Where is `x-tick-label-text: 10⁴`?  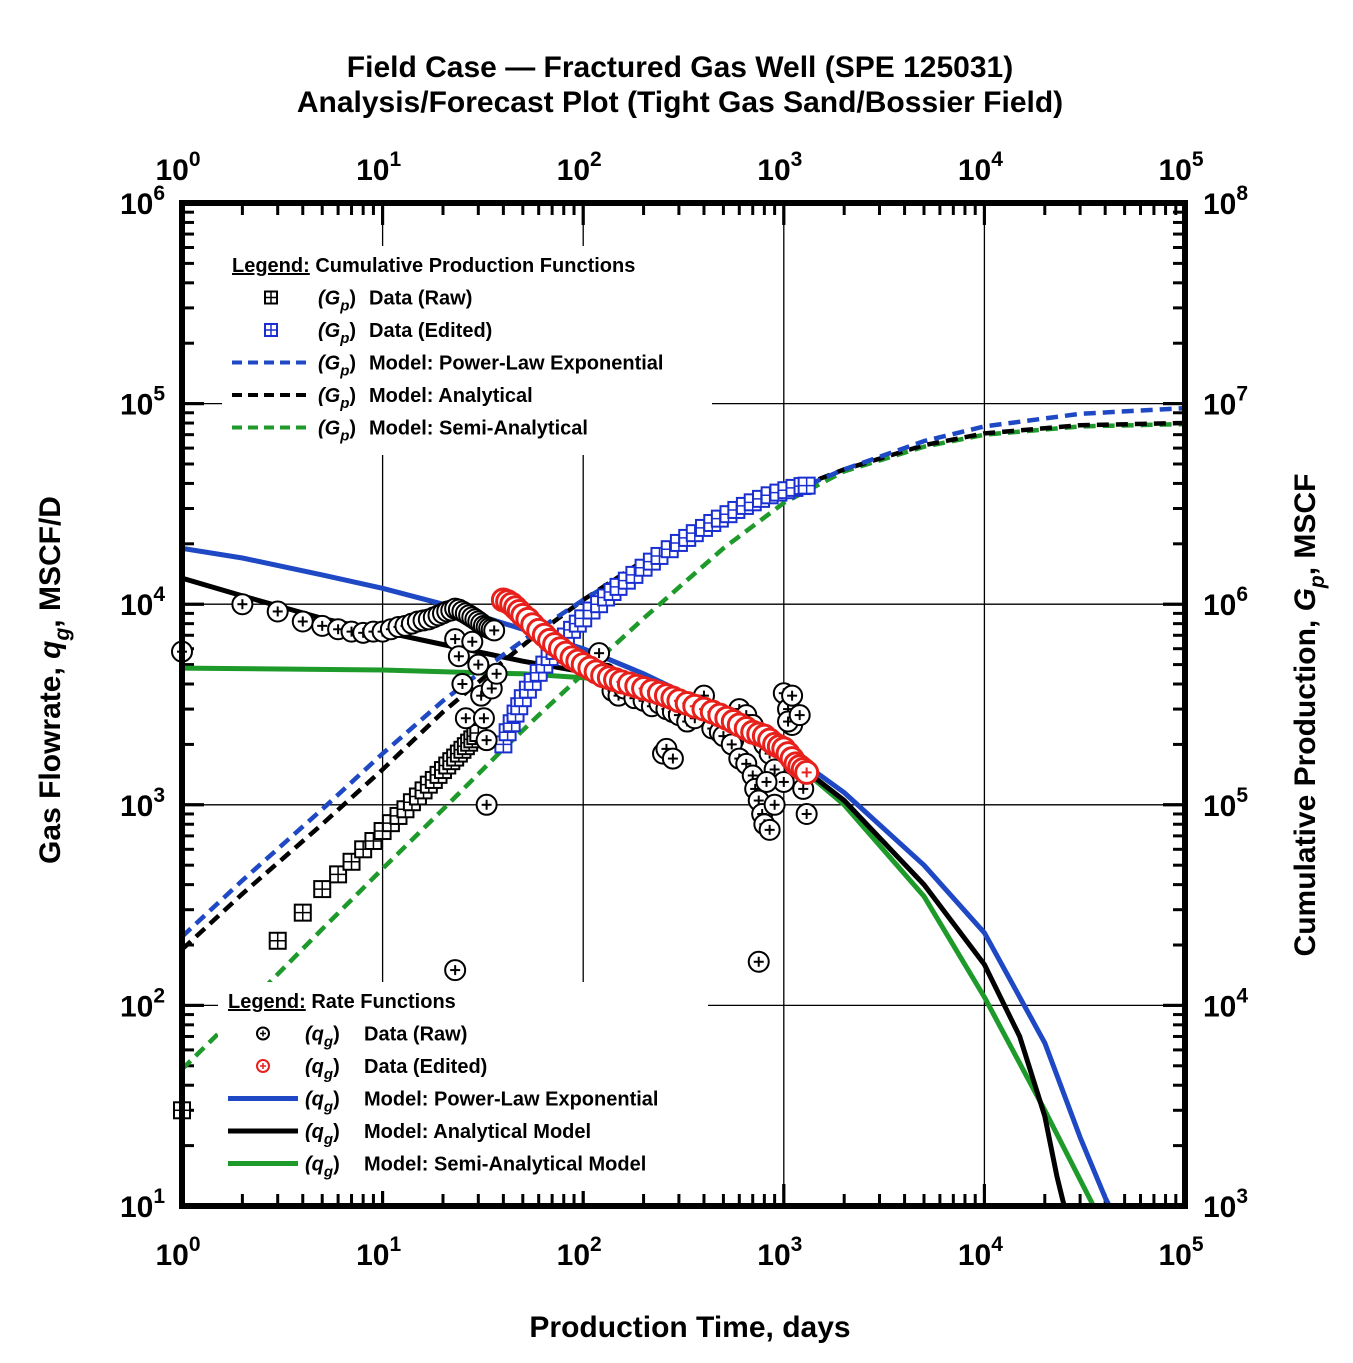
x-tick-label-text: 10⁴ is located at coordinates (980, 1252).